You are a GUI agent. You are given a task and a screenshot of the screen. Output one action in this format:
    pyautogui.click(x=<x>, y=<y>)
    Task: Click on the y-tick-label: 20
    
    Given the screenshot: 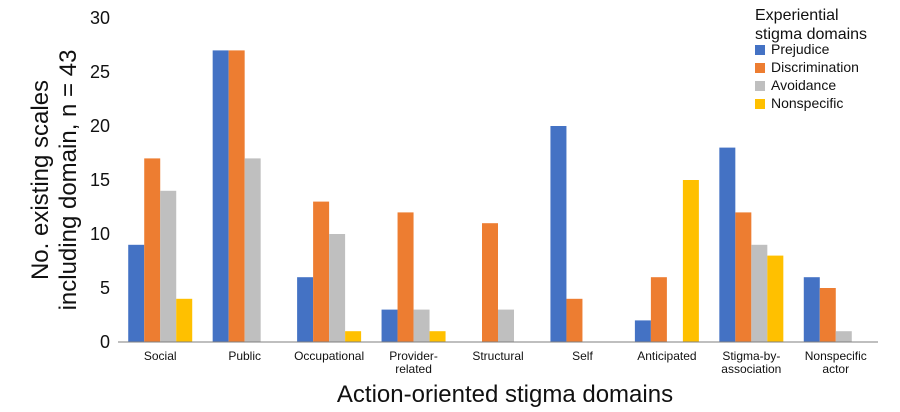 What is the action you would take?
    pyautogui.click(x=100, y=126)
    